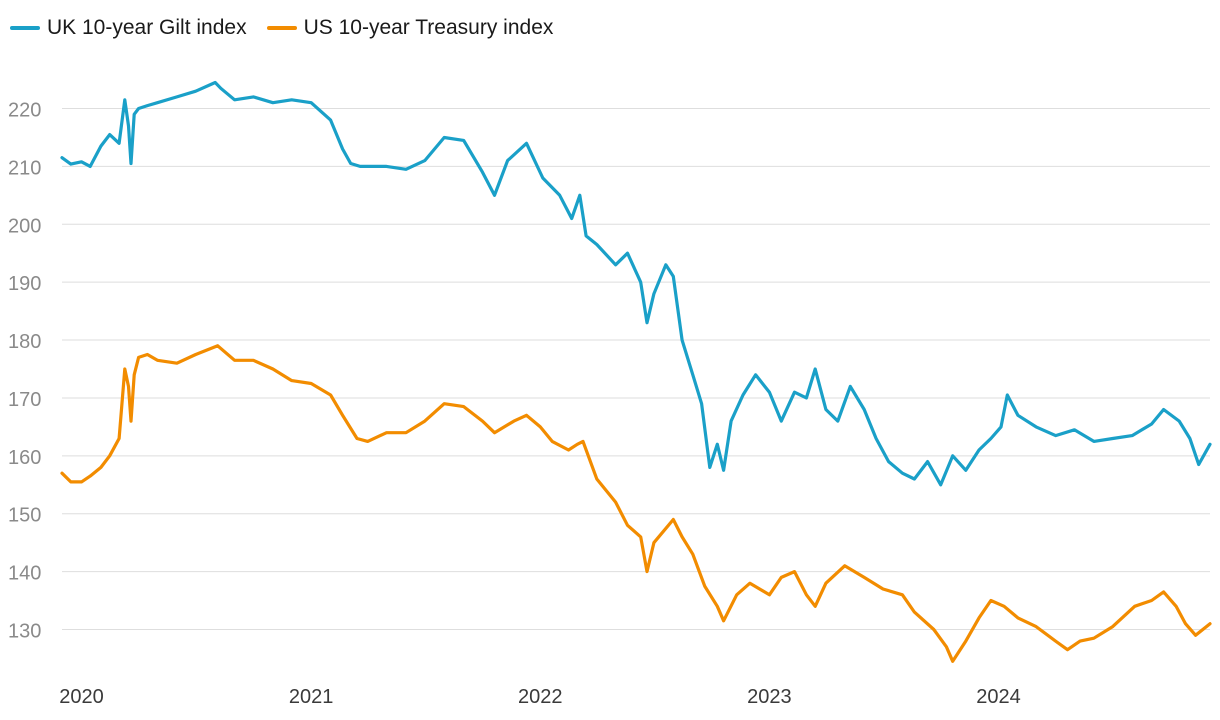 Image resolution: width=1220 pixels, height=720 pixels. What do you see at coordinates (24, 516) in the screenshot?
I see `y-tick-label: 150` at bounding box center [24, 516].